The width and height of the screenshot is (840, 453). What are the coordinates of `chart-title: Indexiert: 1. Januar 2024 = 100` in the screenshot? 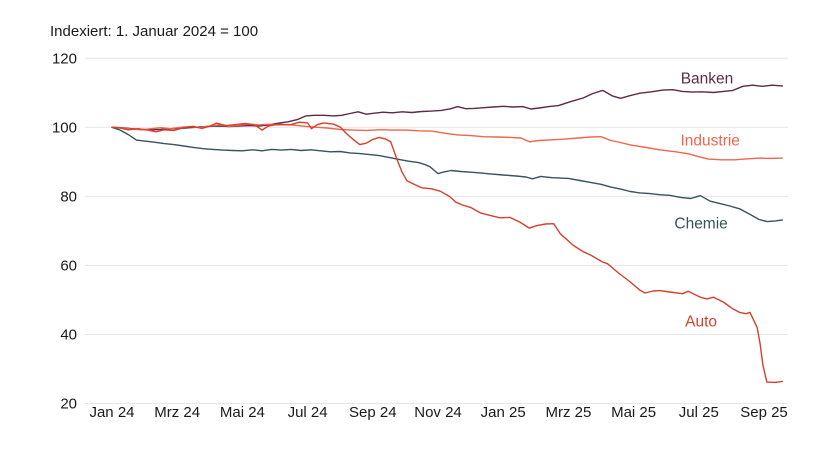 It's located at (154, 31).